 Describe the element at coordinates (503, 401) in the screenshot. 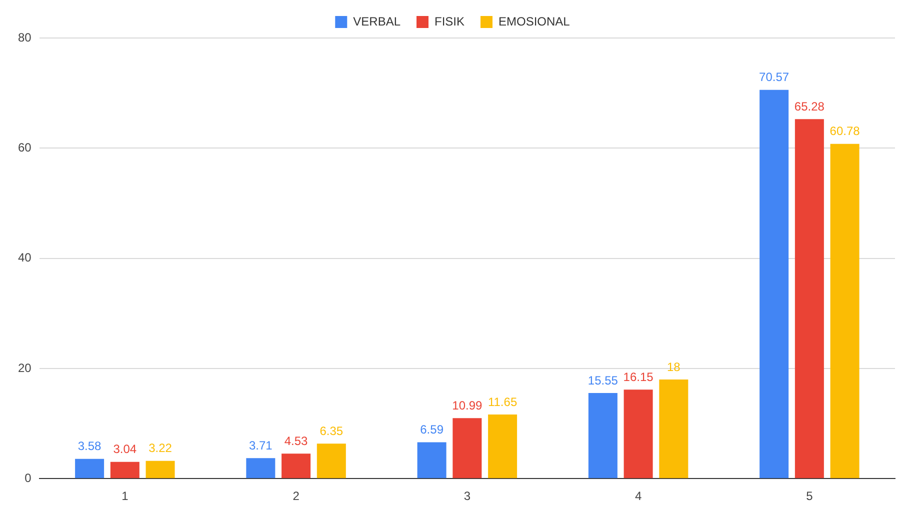

I see `data-label: 11.65` at that location.